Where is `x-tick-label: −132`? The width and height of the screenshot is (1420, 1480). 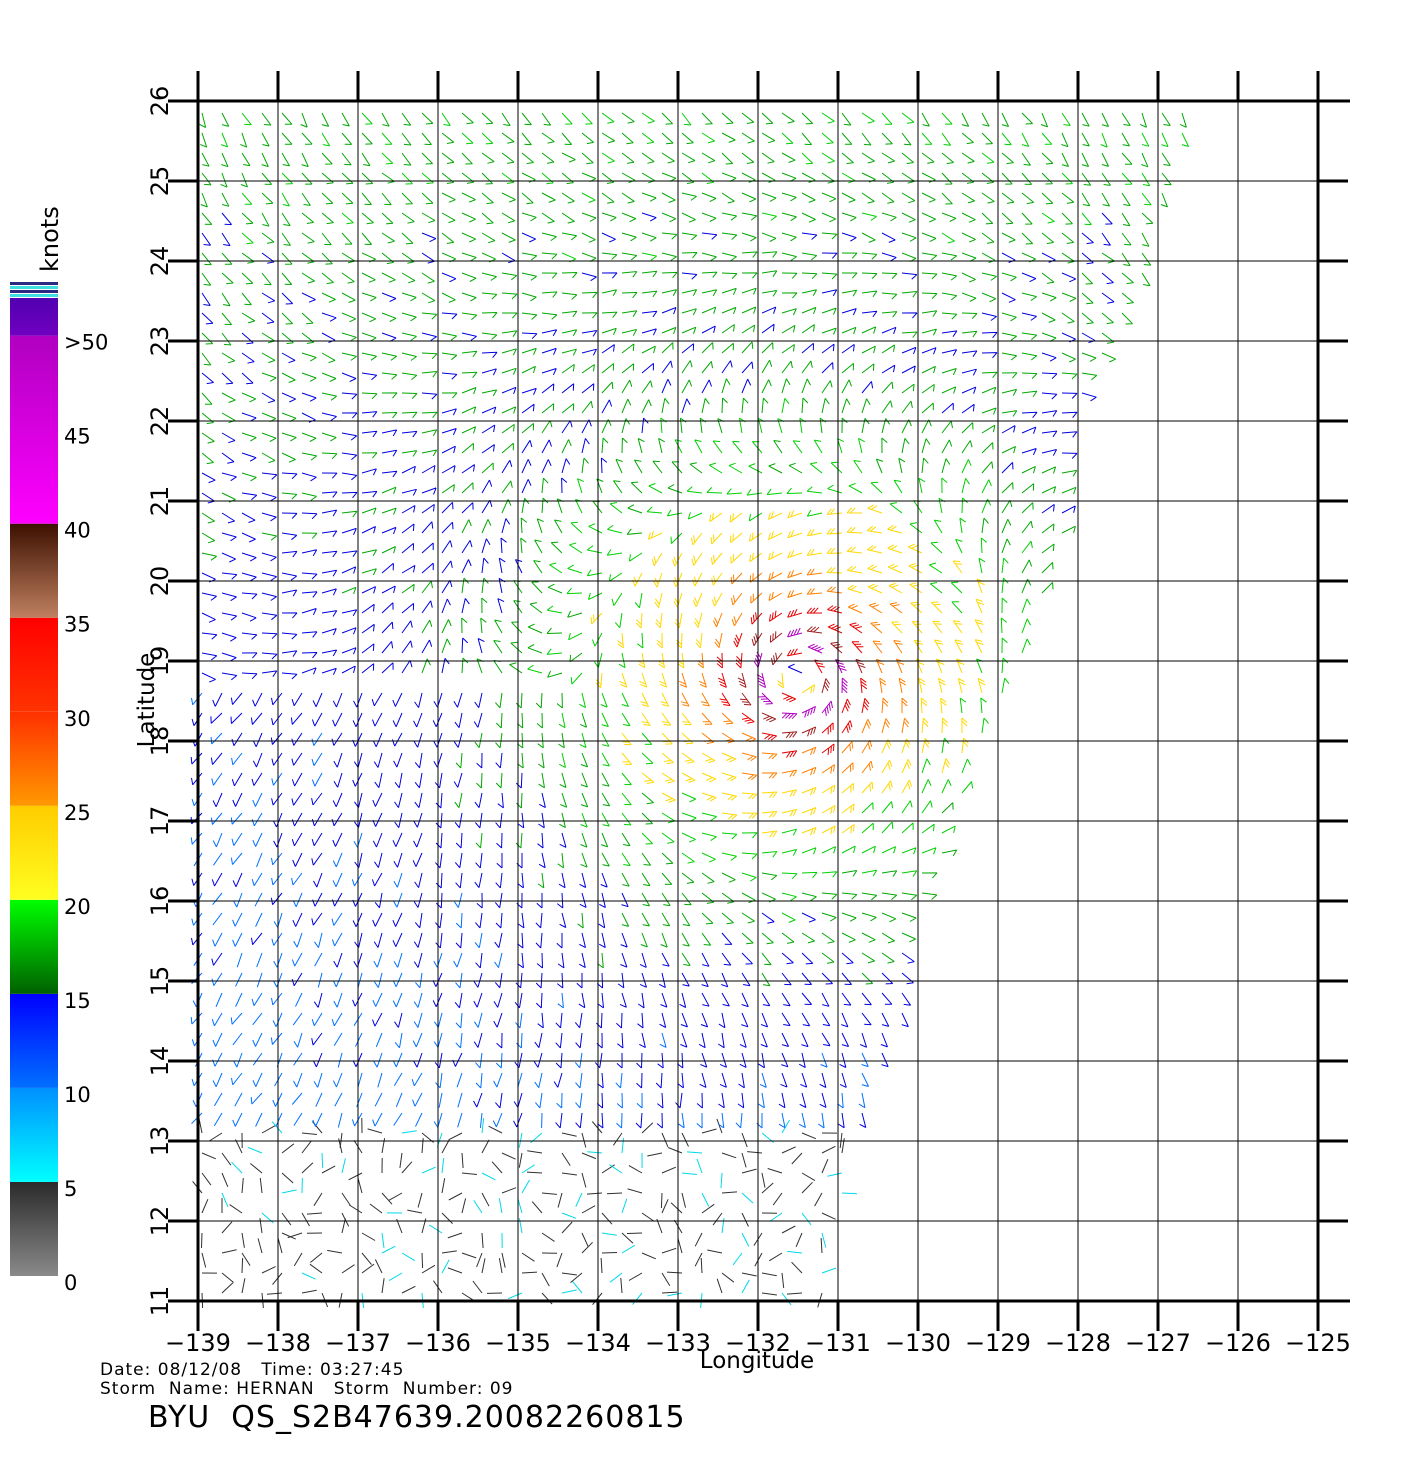 x-tick-label: −132 is located at coordinates (758, 1343).